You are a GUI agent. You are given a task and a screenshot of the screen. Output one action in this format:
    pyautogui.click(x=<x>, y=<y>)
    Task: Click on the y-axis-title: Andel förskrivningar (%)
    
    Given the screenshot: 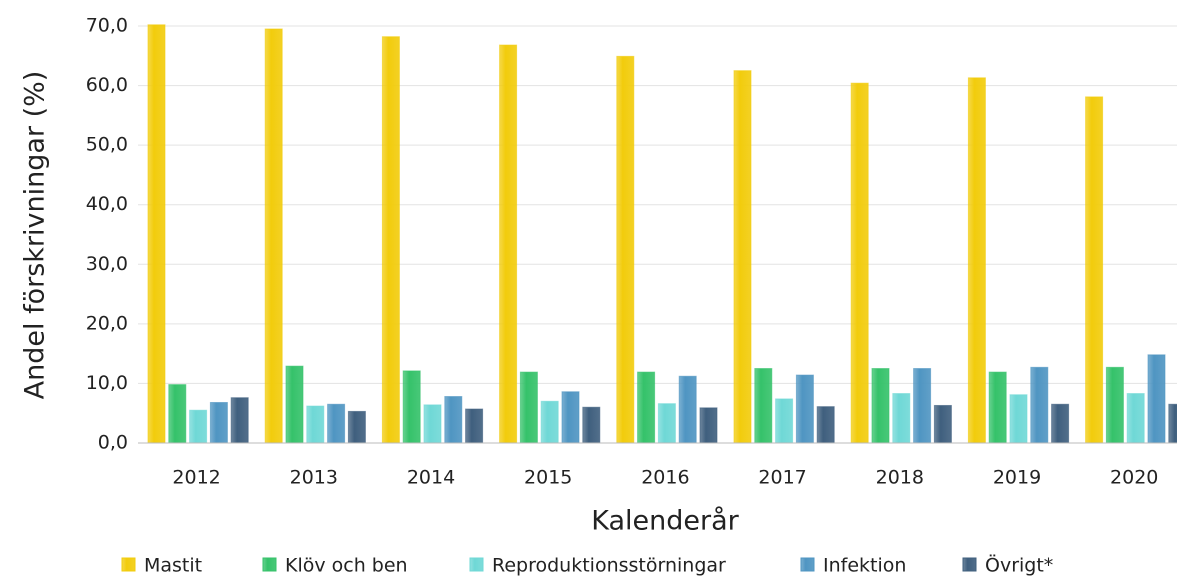 What is the action you would take?
    pyautogui.click(x=35, y=235)
    